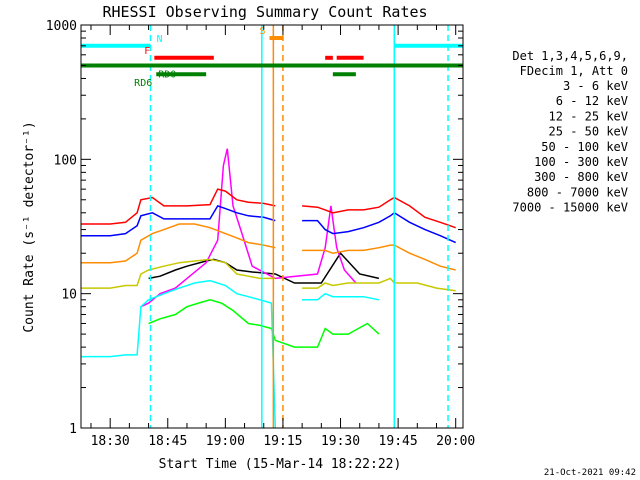 The height and width of the screenshot is (480, 640). What do you see at coordinates (262, 31) in the screenshot?
I see `annotation-label-4: S` at bounding box center [262, 31].